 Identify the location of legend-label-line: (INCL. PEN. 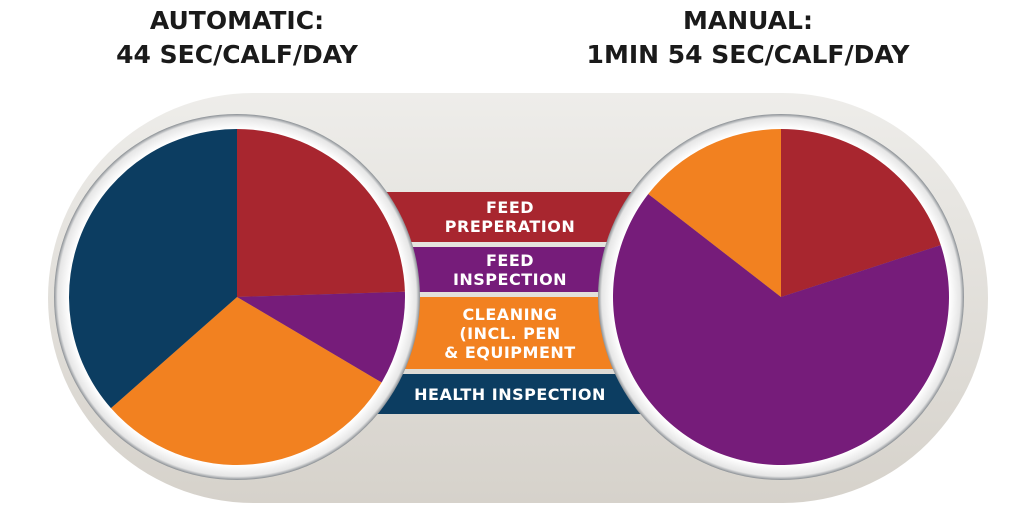
(510, 333).